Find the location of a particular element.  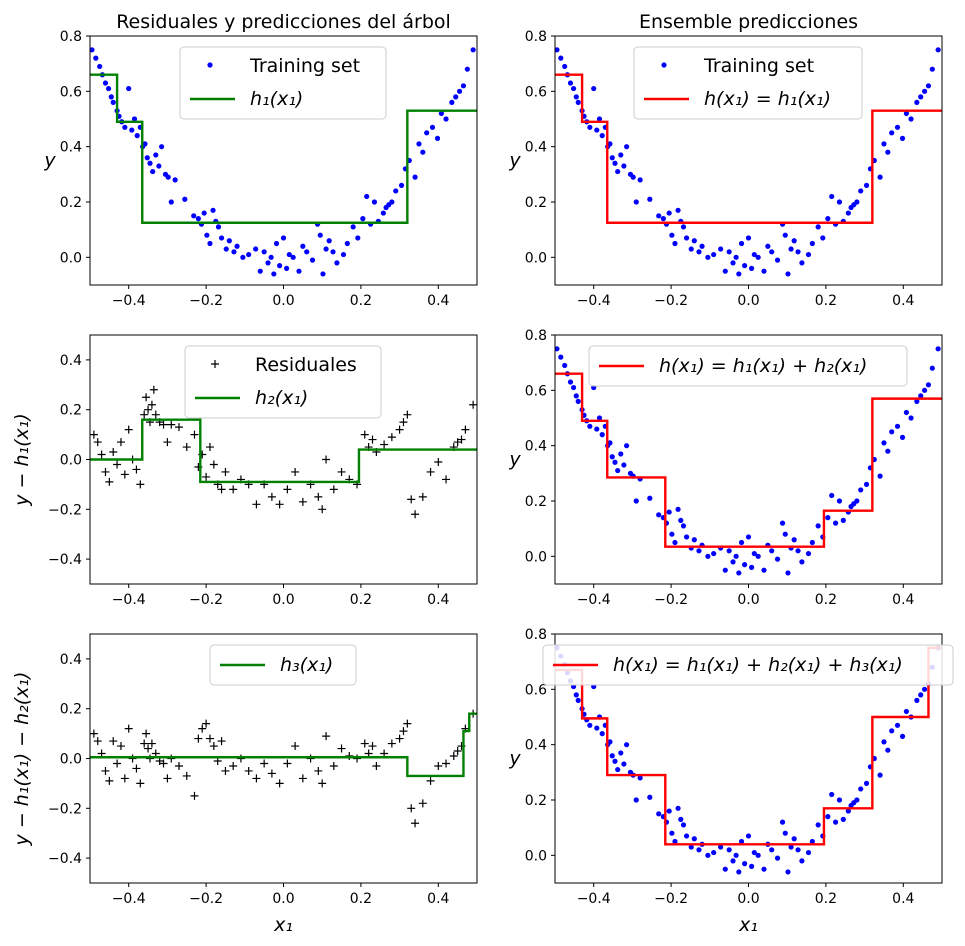

axes-frame is located at coordinates (283, 459).